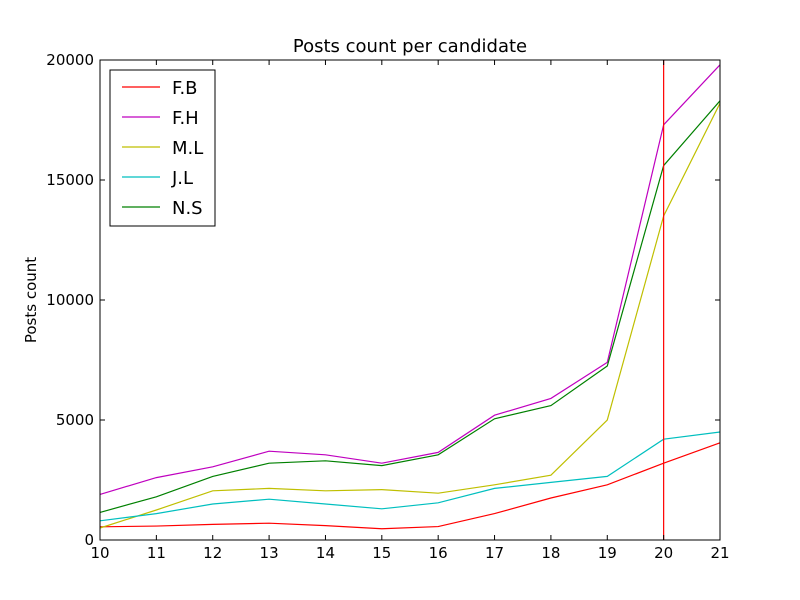  I want to click on legend: F.B F.H M.L J.L N.S, so click(162, 148).